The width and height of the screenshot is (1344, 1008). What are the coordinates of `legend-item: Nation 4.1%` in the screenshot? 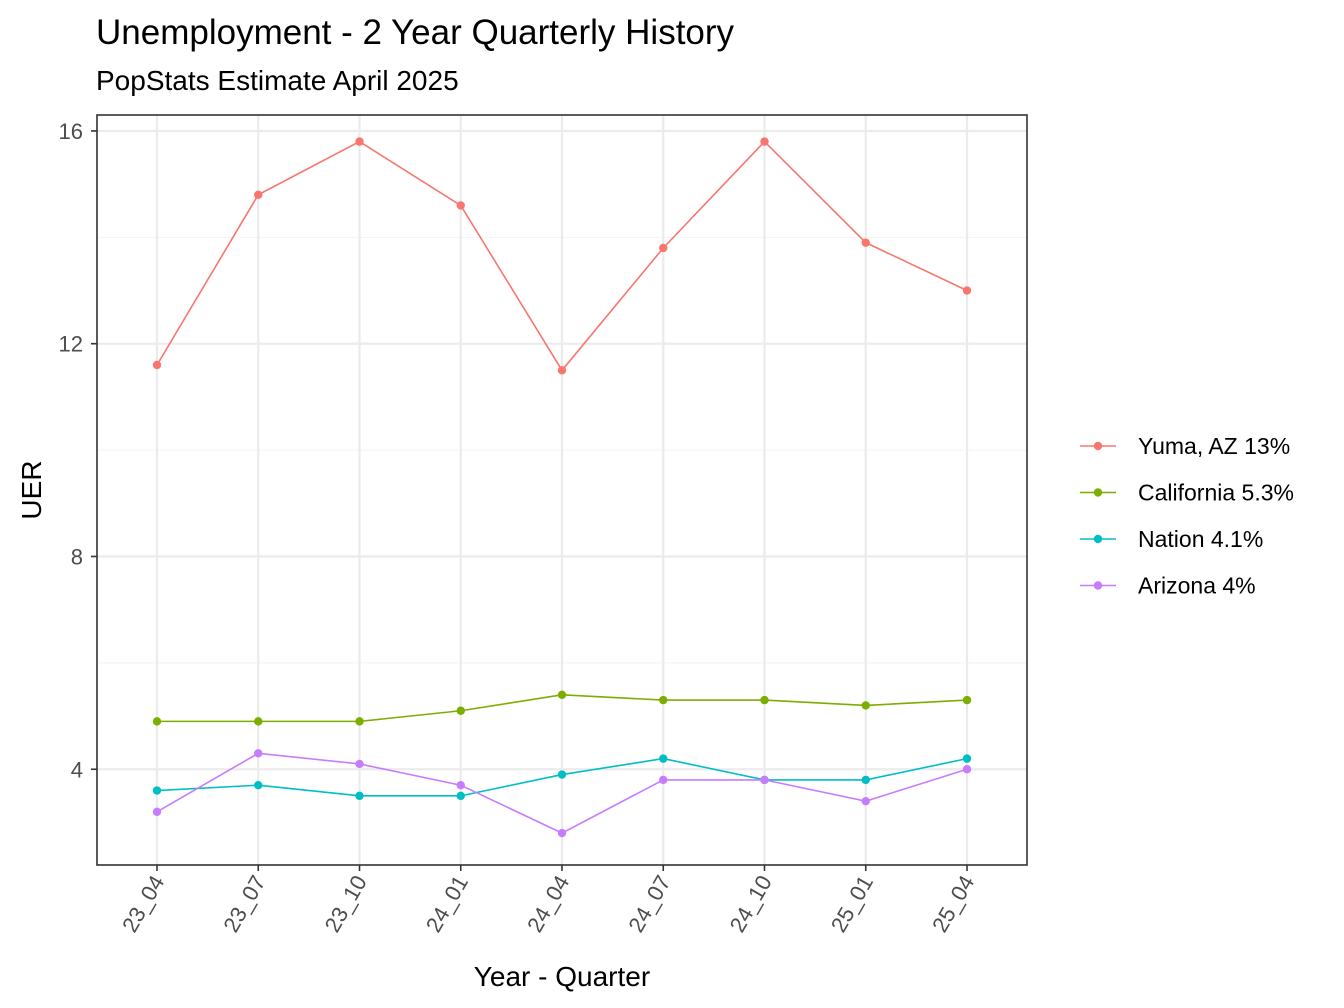 It's located at (1171, 539).